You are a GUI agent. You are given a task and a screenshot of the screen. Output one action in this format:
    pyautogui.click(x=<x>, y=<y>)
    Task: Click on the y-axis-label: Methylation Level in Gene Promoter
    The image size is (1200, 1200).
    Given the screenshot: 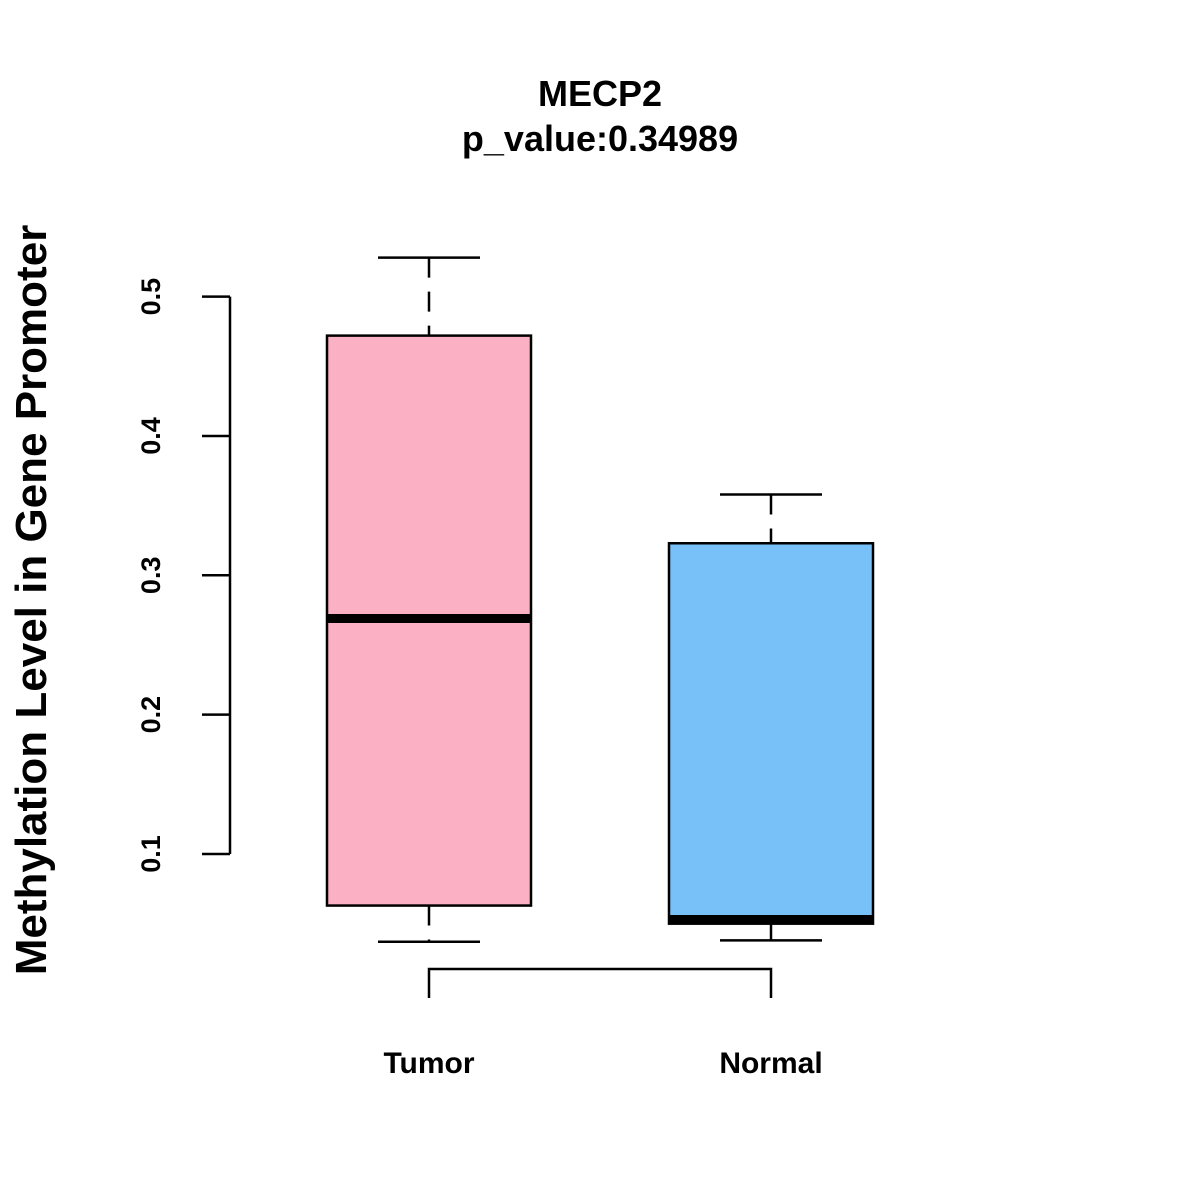 What is the action you would take?
    pyautogui.click(x=31, y=600)
    